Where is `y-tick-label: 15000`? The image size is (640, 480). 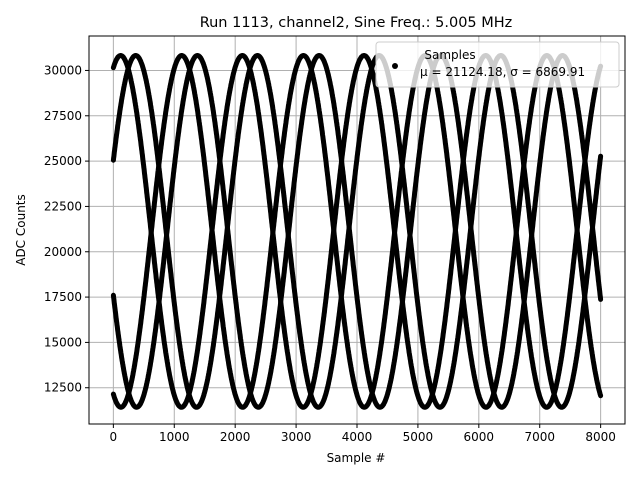 y-tick-label: 15000 is located at coordinates (63, 342).